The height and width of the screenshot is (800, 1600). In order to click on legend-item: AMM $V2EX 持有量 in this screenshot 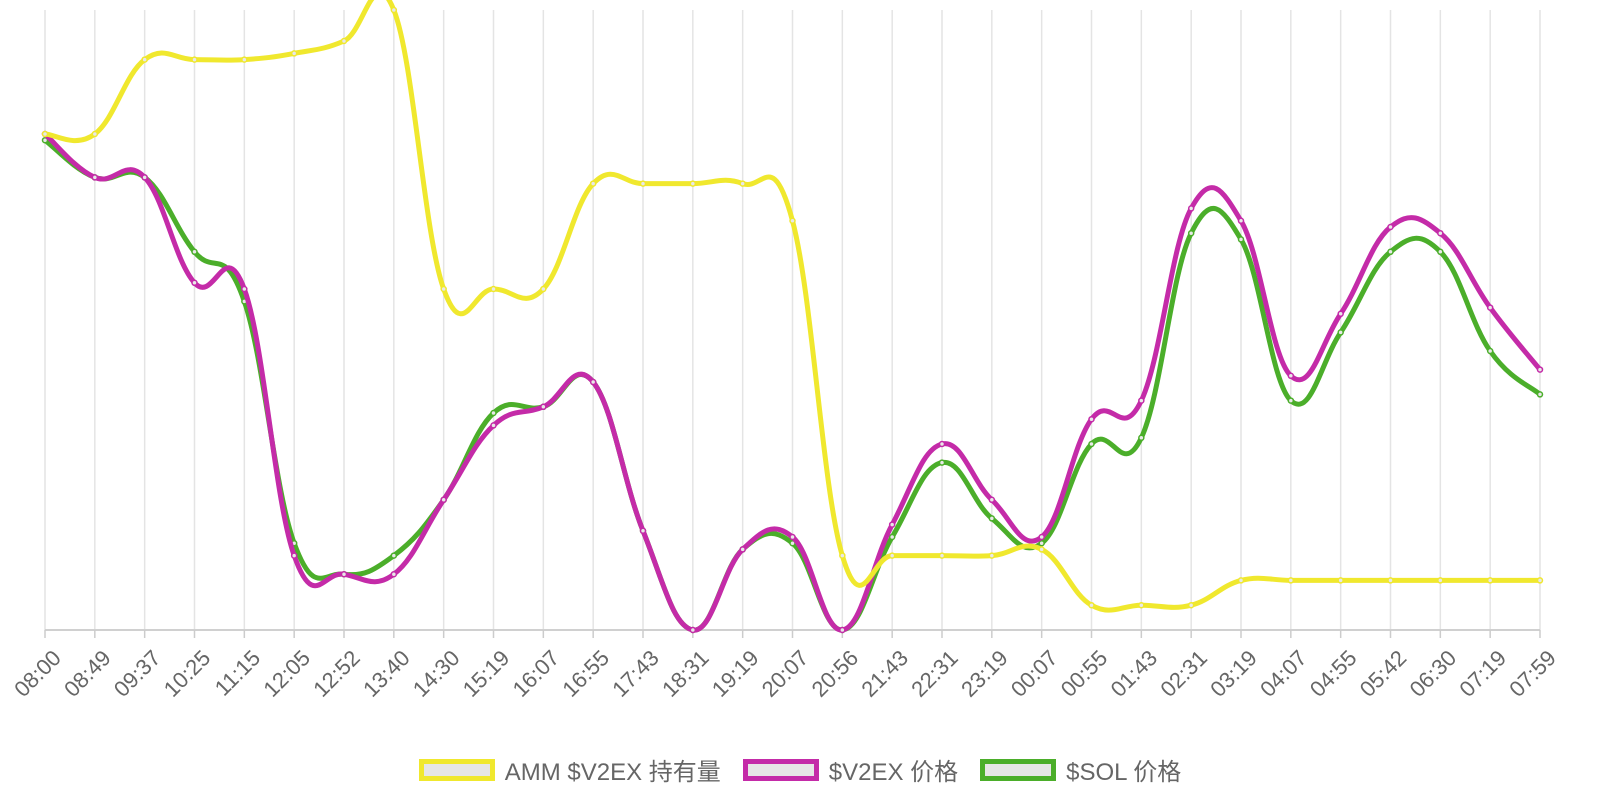, I will do `click(569, 769)`.